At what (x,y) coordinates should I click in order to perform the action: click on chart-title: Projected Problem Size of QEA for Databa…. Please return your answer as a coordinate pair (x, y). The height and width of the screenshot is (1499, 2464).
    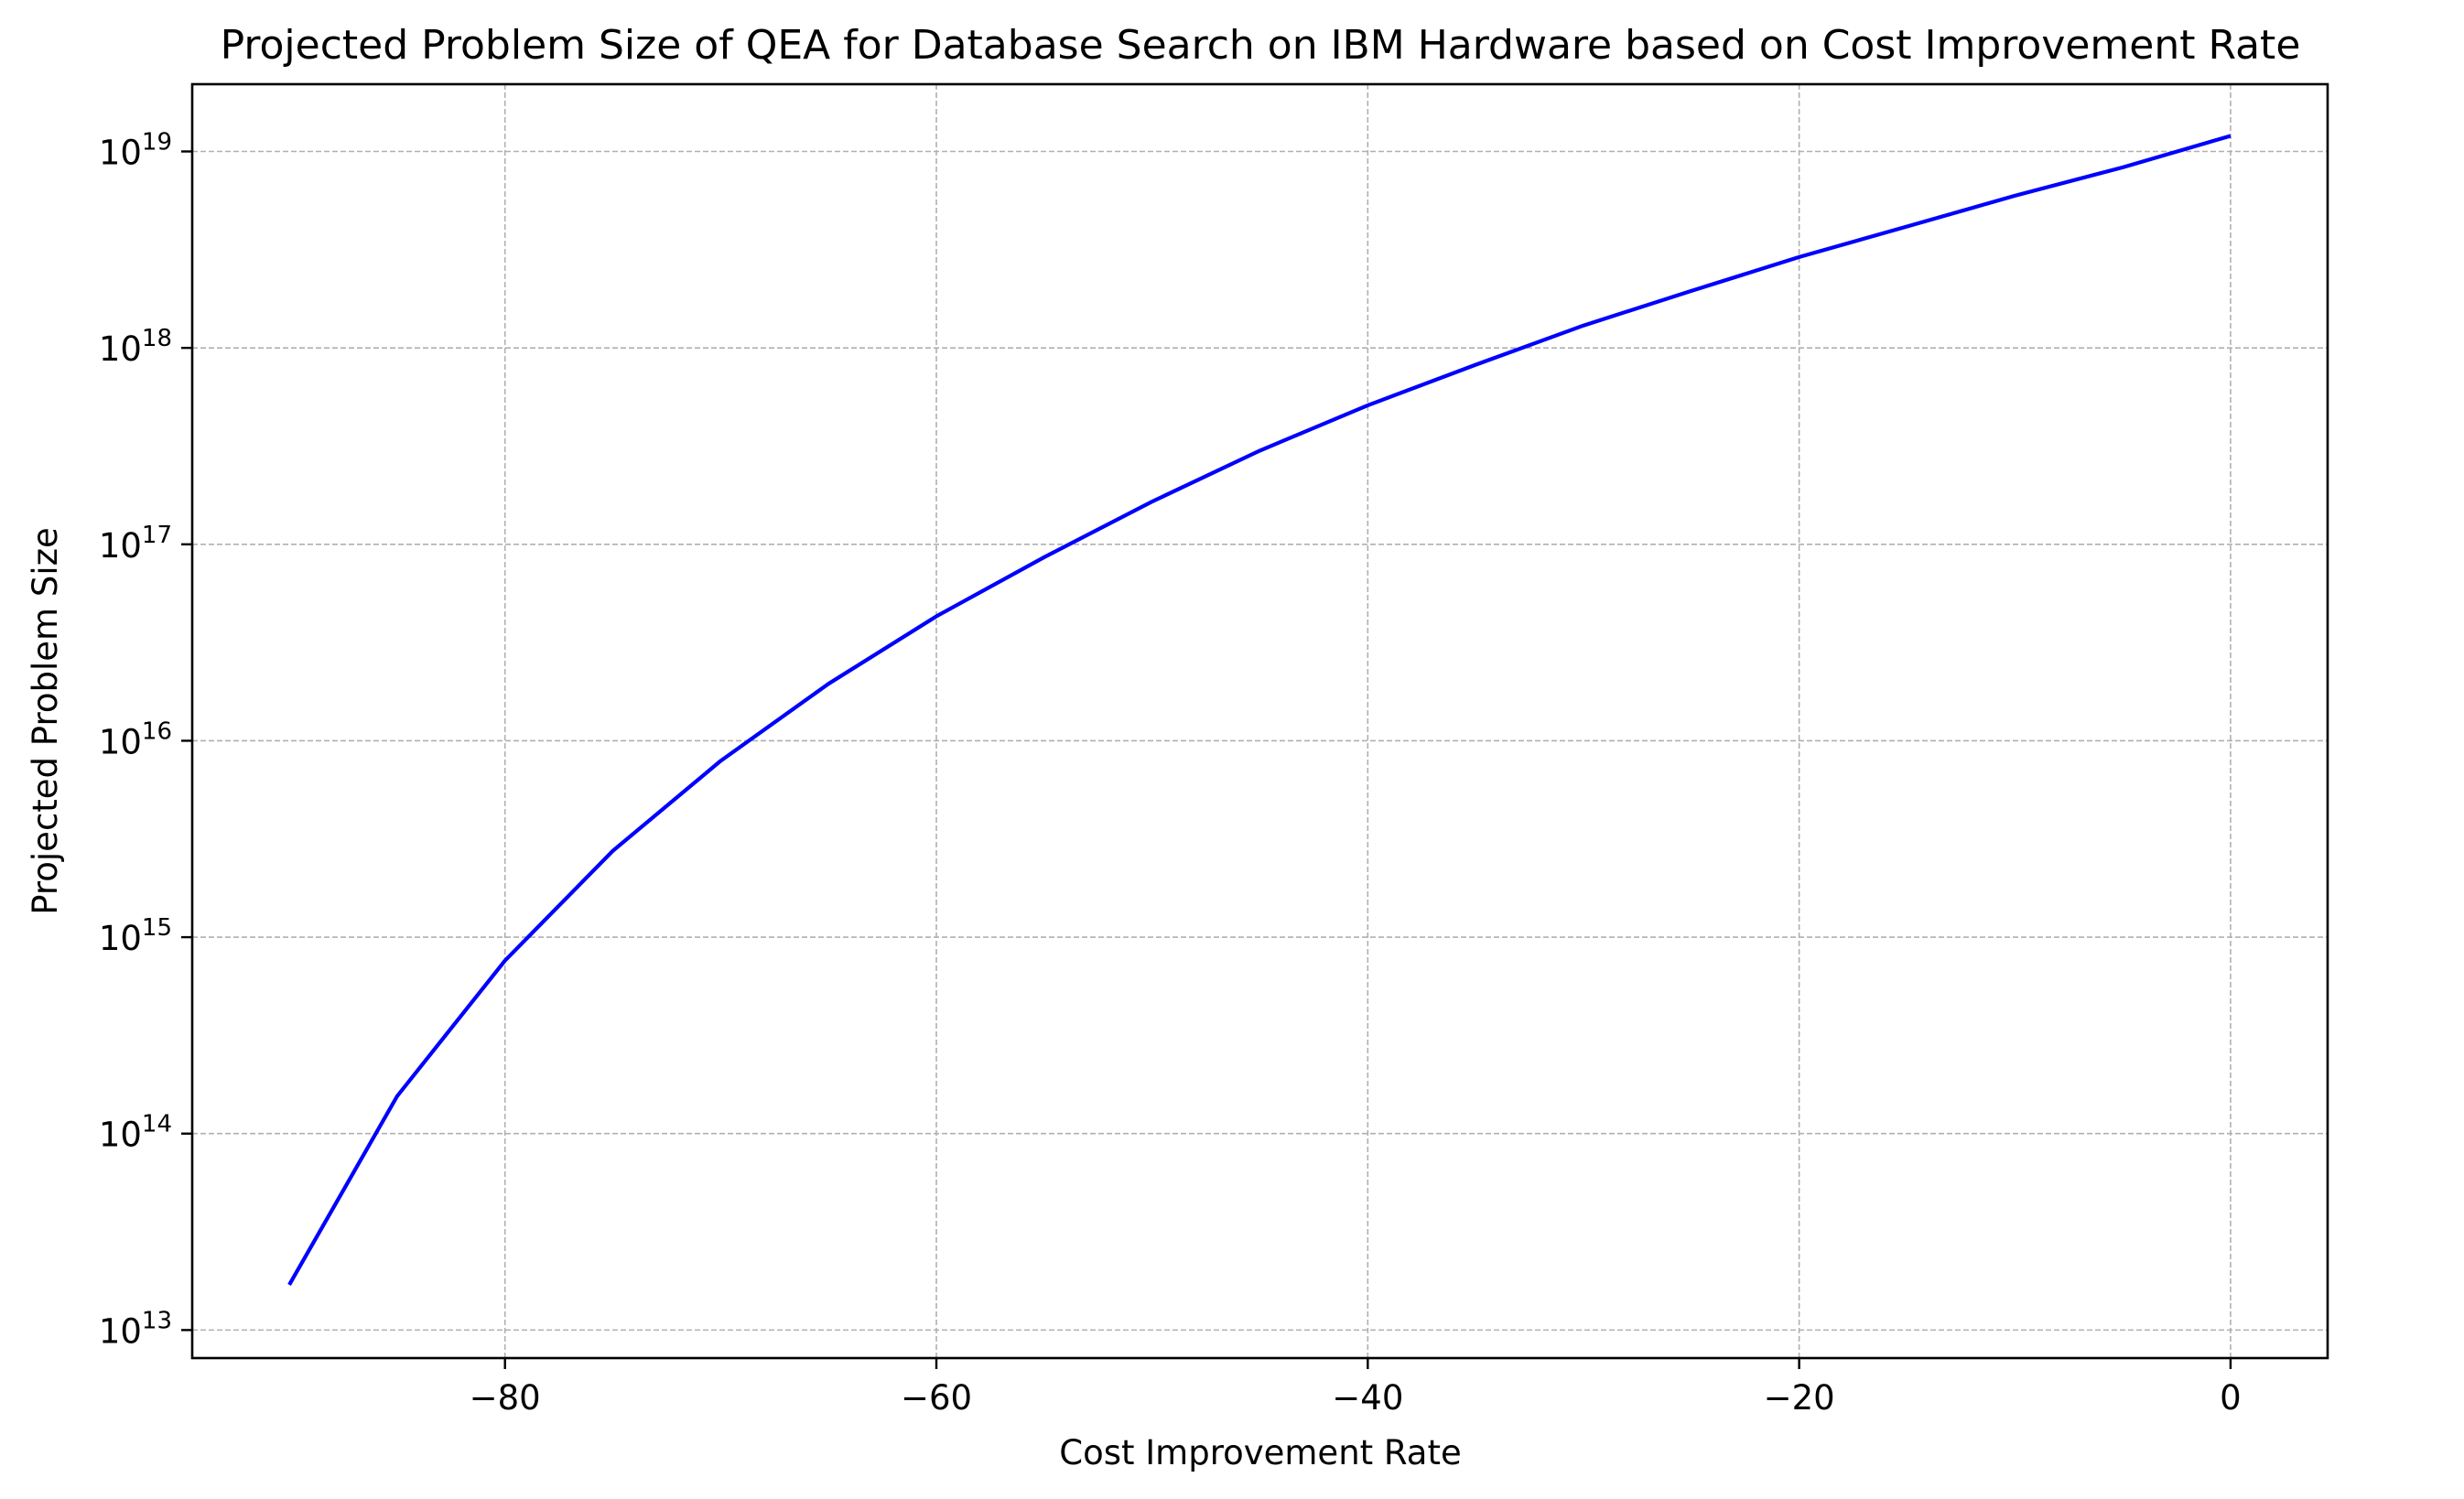
    Looking at the image, I should click on (1261, 45).